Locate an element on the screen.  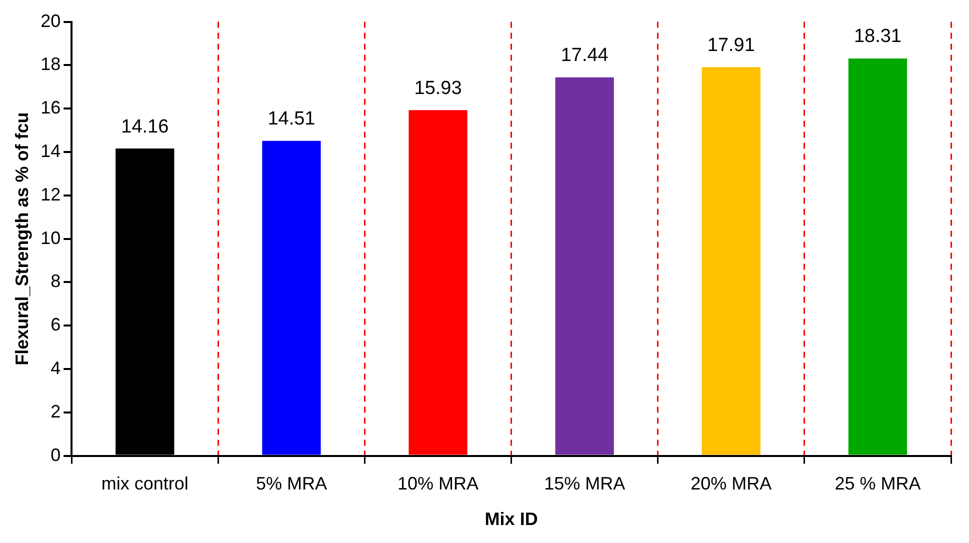
x-tick-label: 20% MRA is located at coordinates (731, 484).